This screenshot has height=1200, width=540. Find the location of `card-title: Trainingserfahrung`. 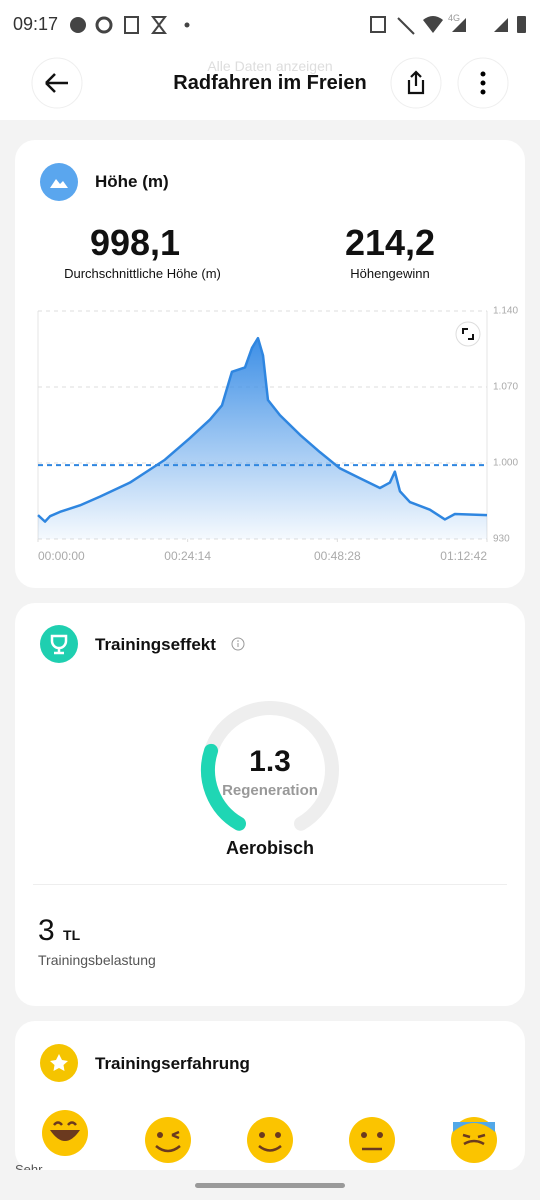

card-title: Trainingserfahrung is located at coordinates (172, 1063).